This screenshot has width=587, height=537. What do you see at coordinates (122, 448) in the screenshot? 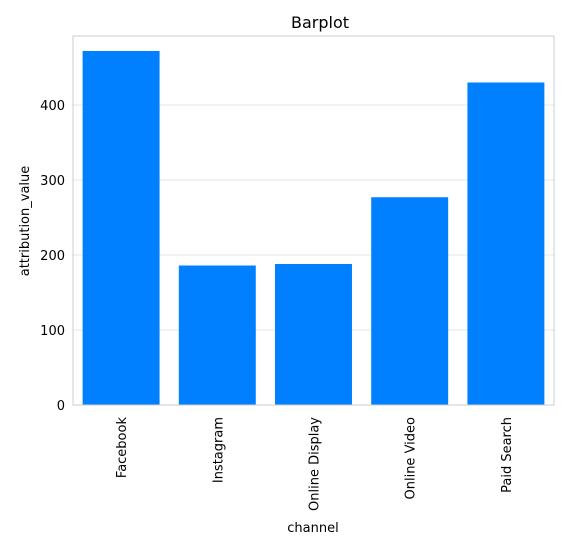
I see `x-tick-label: Facebook` at bounding box center [122, 448].